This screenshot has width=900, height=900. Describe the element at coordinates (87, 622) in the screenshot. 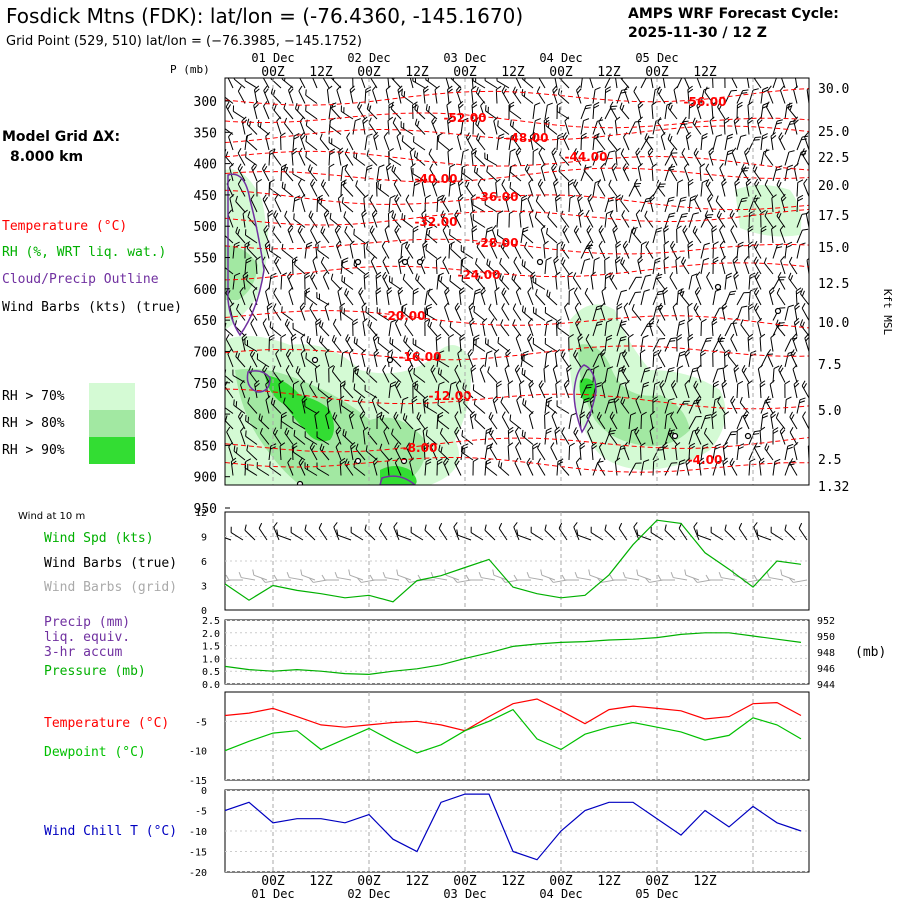

I see `legend-precip: Precip (mm)` at that location.